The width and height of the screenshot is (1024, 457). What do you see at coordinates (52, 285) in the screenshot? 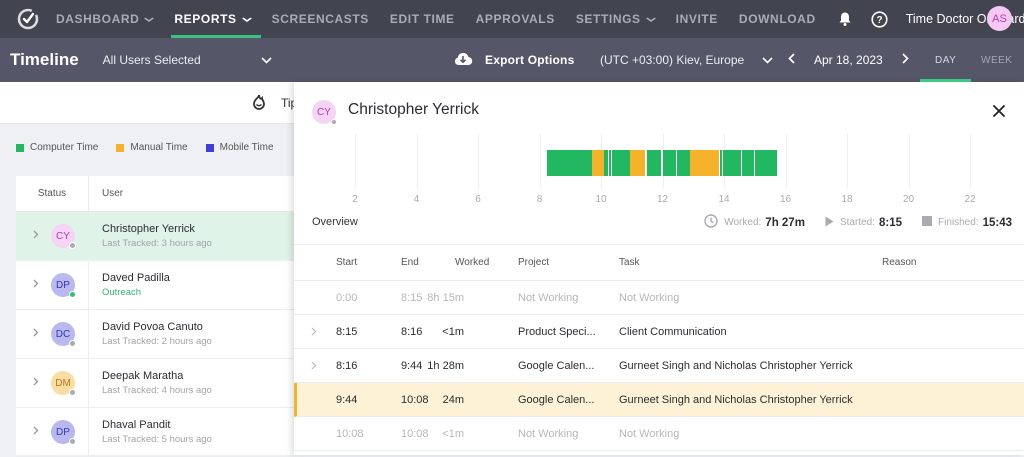
I see `status-cell: DP` at bounding box center [52, 285].